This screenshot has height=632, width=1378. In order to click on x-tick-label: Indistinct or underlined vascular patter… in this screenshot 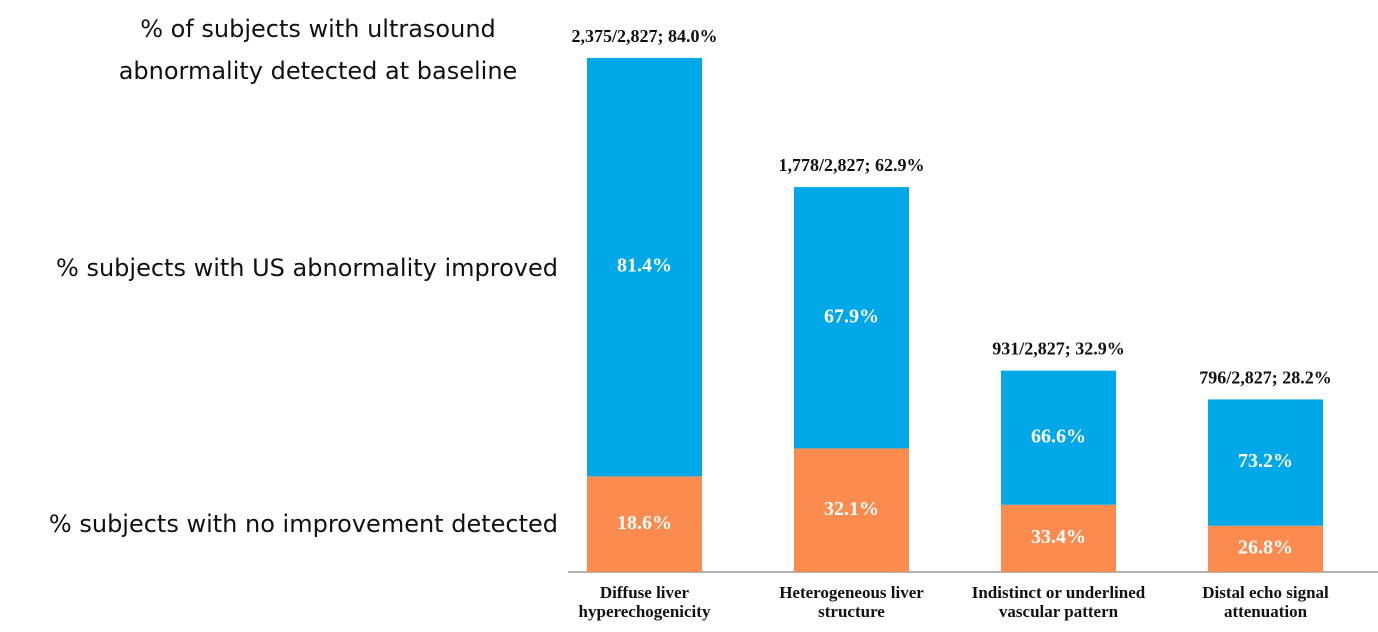, I will do `click(1058, 602)`.